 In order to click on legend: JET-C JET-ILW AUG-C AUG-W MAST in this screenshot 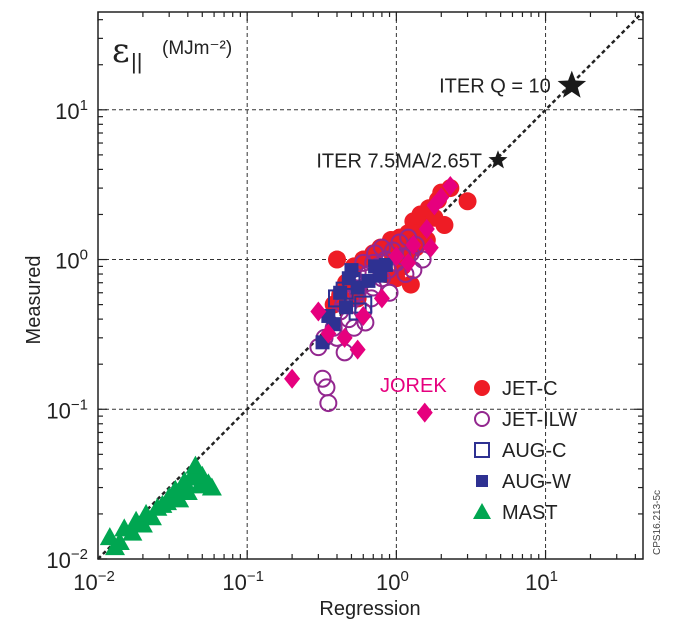, I will do `click(525, 451)`.